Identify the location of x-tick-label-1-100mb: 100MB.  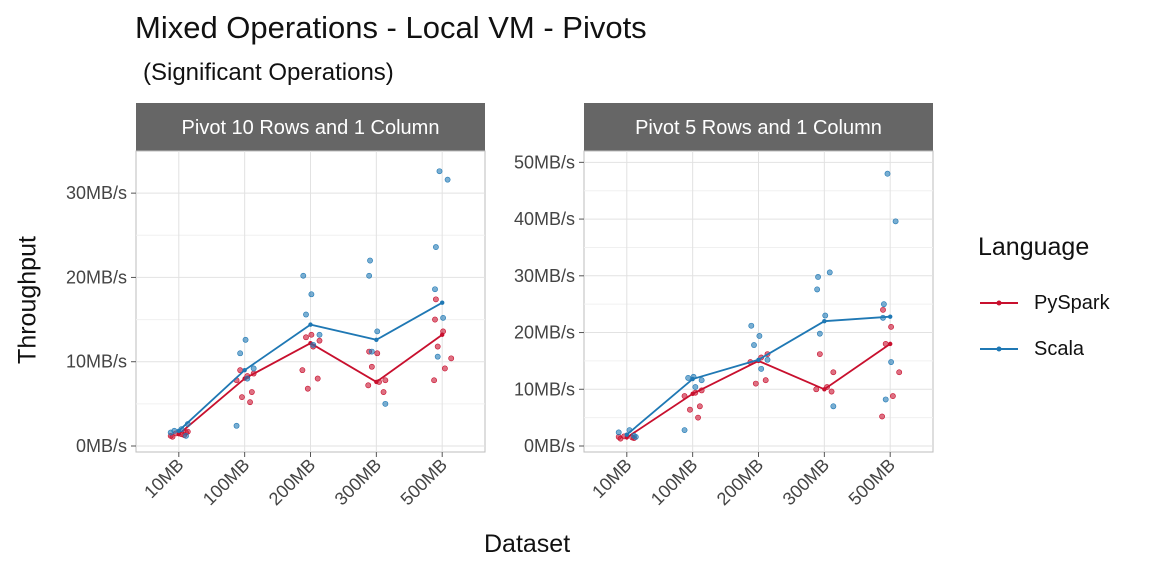
(674, 482).